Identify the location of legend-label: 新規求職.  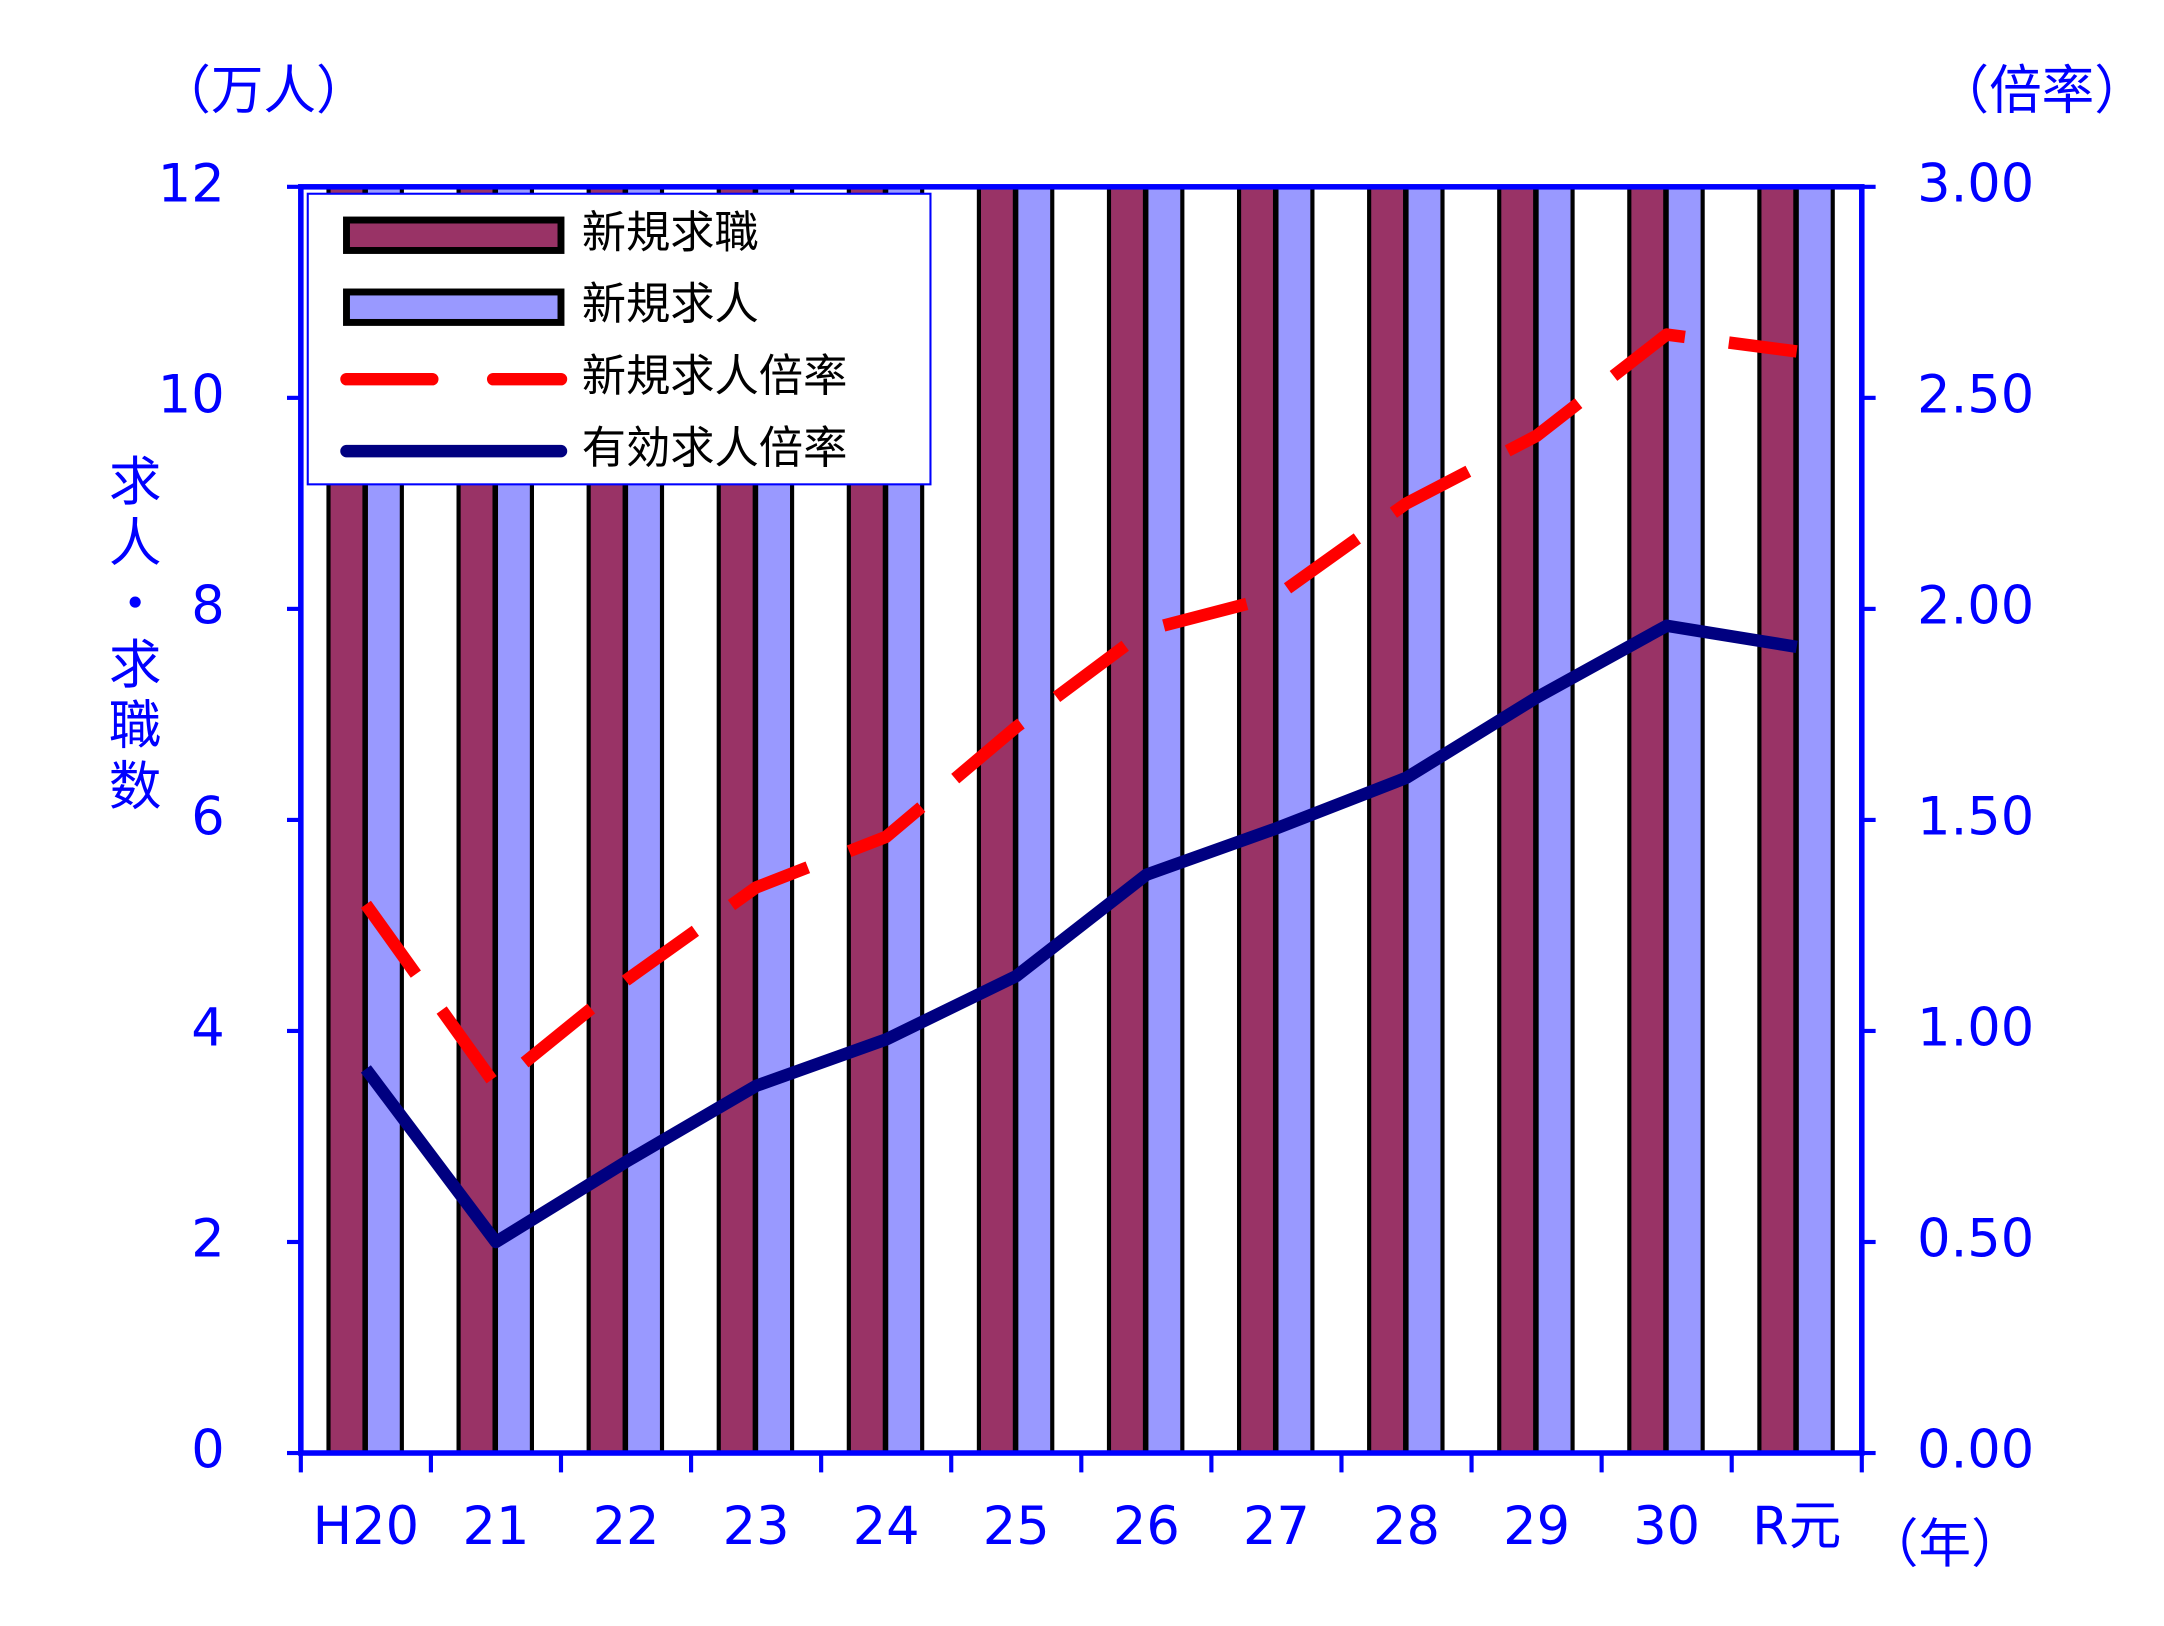
(670, 232).